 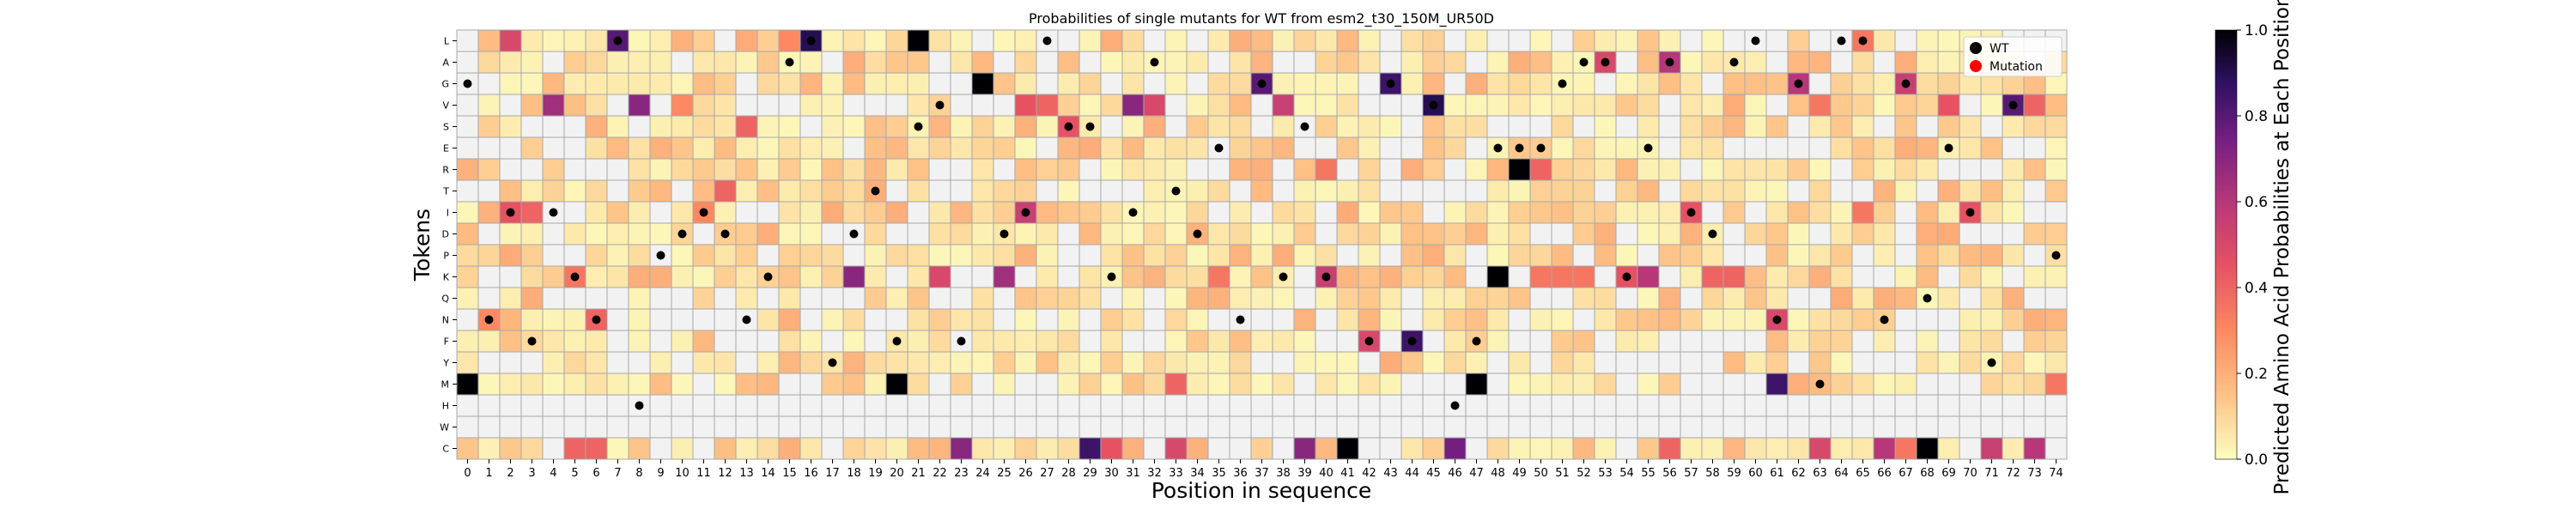 I want to click on x-tick-label: 8, so click(x=638, y=473).